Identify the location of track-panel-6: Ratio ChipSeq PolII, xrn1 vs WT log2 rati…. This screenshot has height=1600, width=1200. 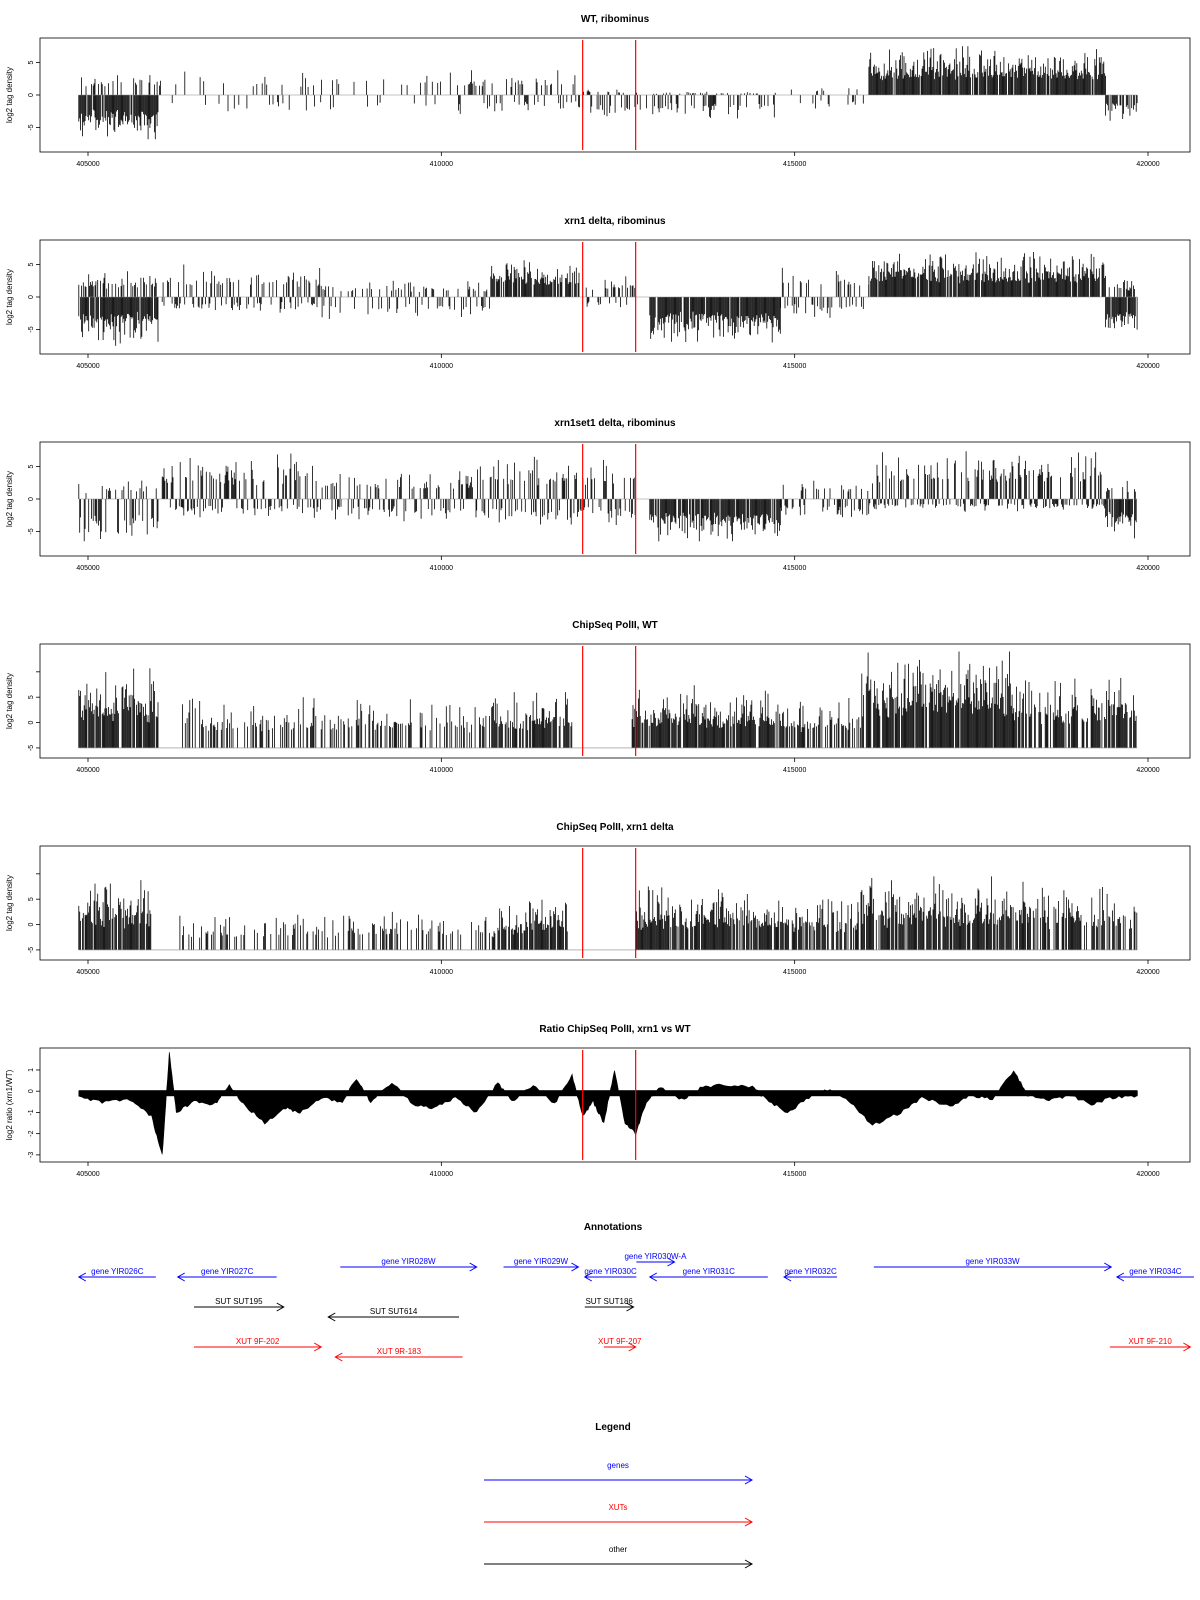
(598, 1101).